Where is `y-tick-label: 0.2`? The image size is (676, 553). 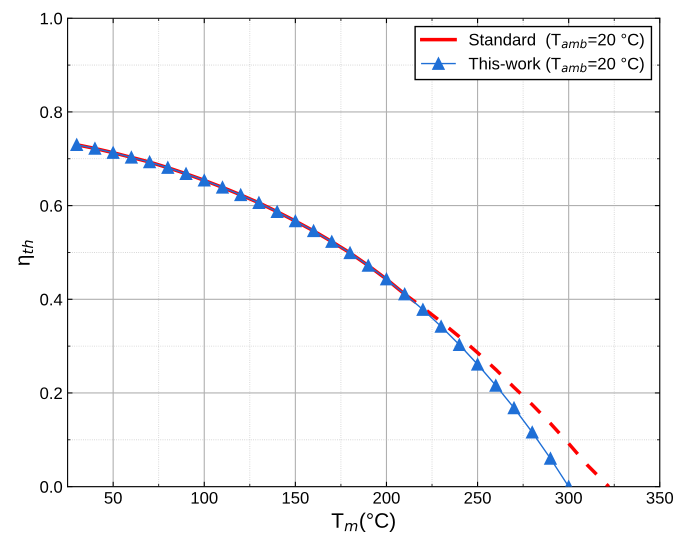 y-tick-label: 0.2 is located at coordinates (51, 393).